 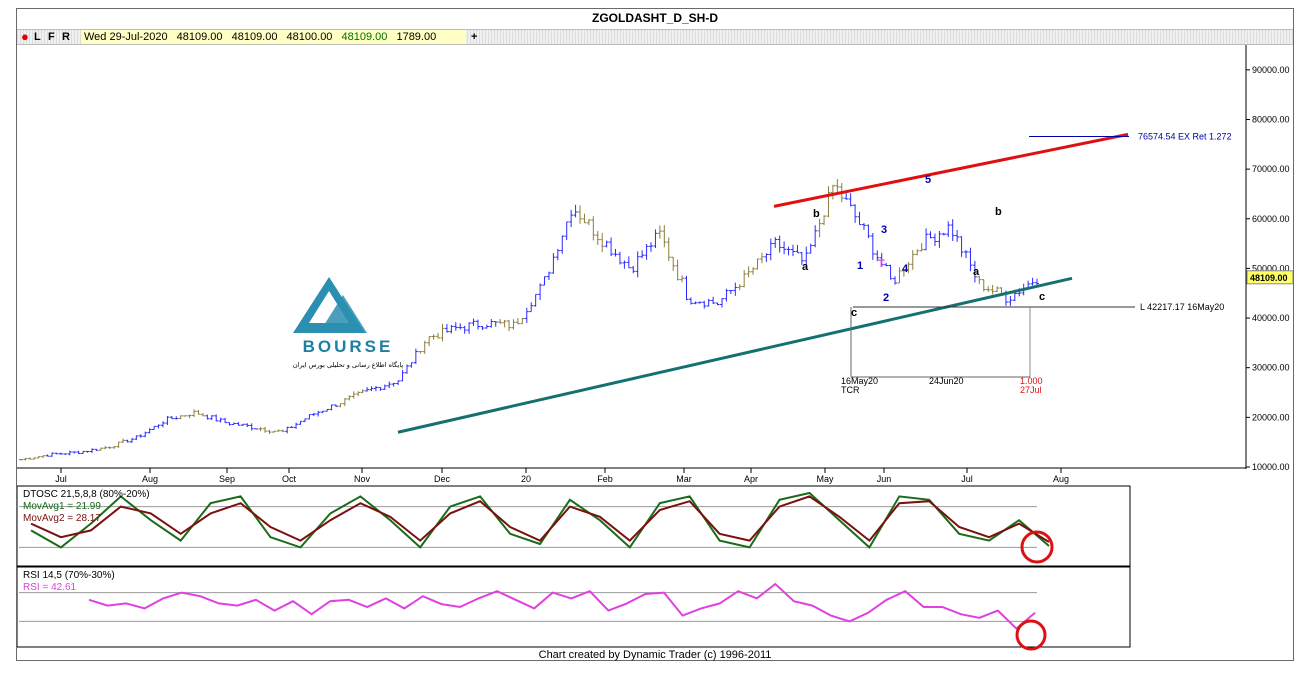 I want to click on x-tick-label: Dec, so click(x=442, y=479).